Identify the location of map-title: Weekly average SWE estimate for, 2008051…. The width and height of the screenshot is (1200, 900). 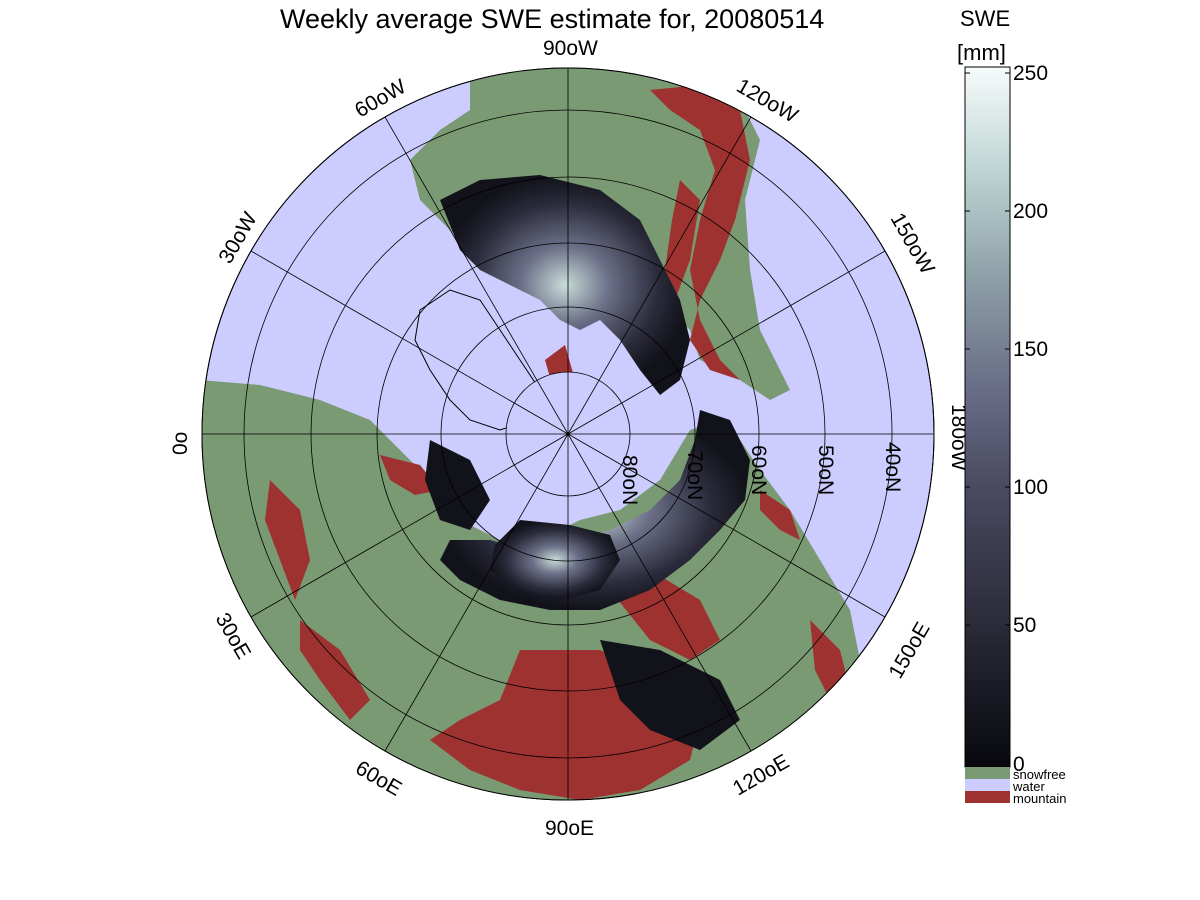
(552, 19).